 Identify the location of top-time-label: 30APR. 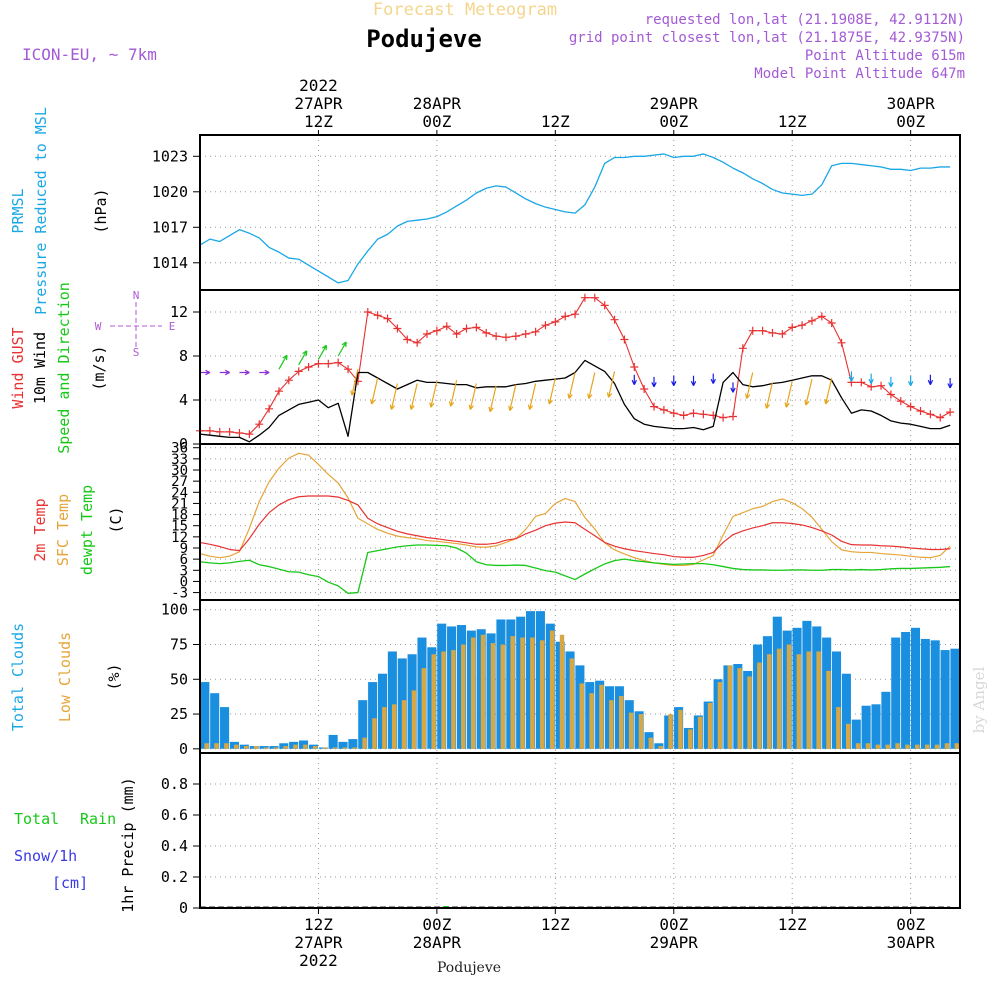
(911, 103).